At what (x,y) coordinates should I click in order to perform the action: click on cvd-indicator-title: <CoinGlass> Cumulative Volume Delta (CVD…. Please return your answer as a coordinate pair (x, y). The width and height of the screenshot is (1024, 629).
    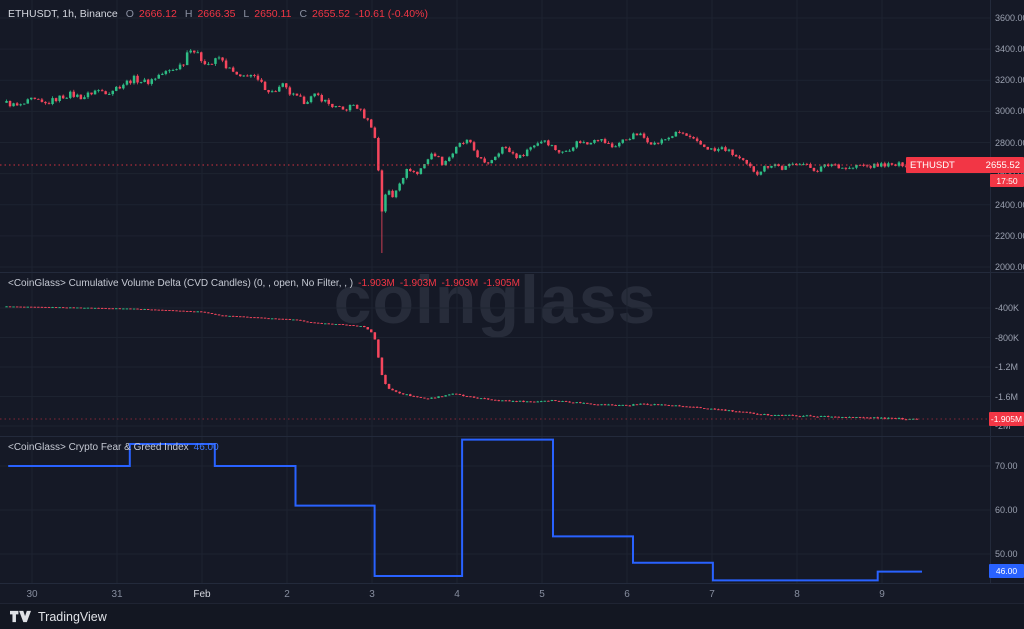
    Looking at the image, I should click on (181, 283).